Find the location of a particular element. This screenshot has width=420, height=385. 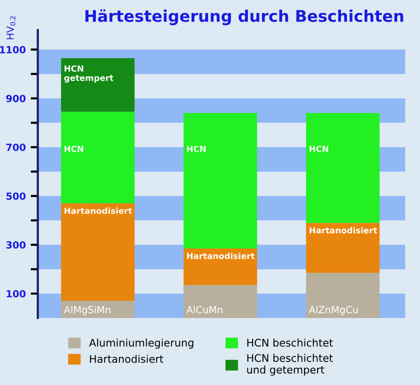

y-tick-label: 700 is located at coordinates (16, 148).